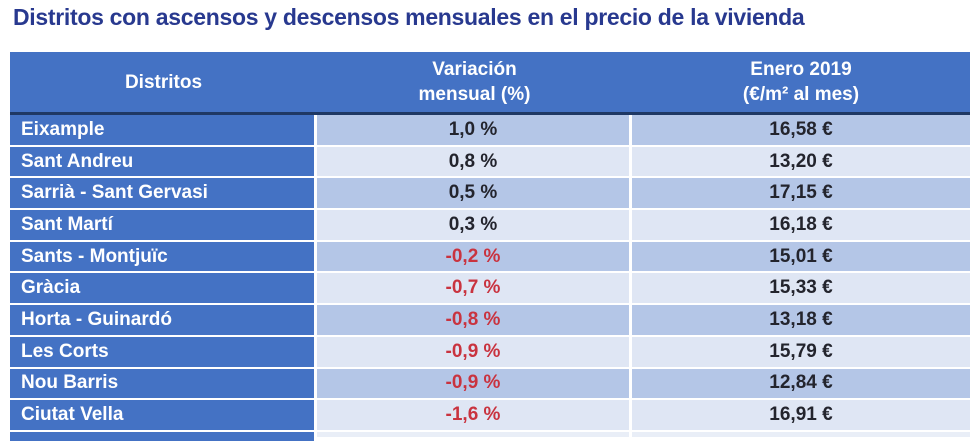 This screenshot has height=444, width=980. What do you see at coordinates (474, 82) in the screenshot?
I see `header-variation: Variación mensual (%)` at bounding box center [474, 82].